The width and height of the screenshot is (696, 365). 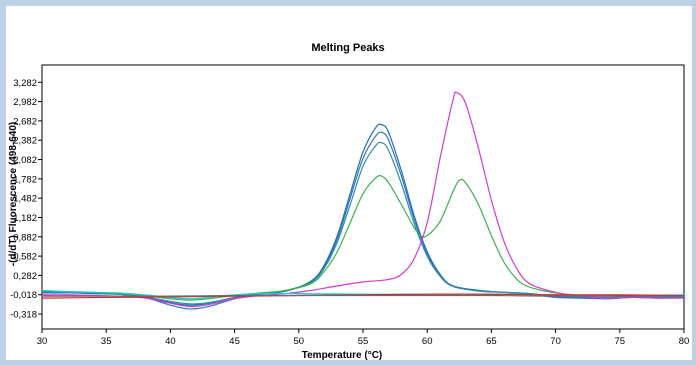 I want to click on x-tick-label: 35, so click(x=106, y=341).